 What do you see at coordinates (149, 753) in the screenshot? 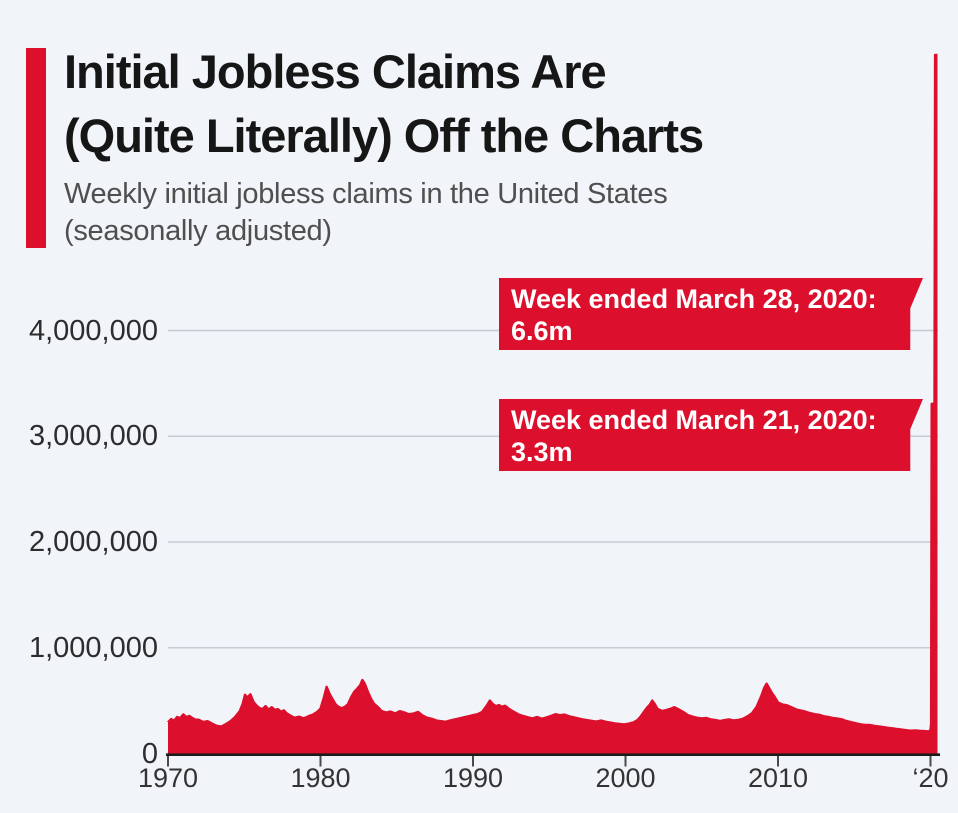
I see `y-axis-label: 0` at bounding box center [149, 753].